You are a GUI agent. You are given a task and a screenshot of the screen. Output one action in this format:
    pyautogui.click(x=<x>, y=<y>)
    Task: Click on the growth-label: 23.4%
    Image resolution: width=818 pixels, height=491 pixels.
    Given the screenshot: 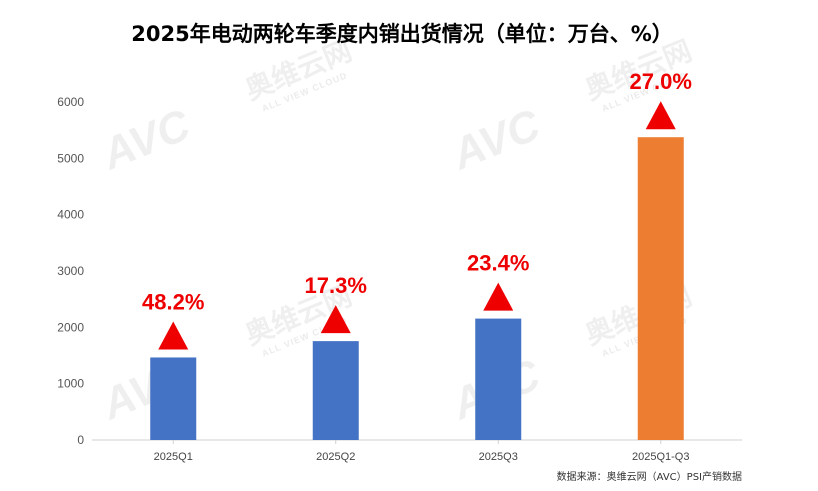 What is the action you would take?
    pyautogui.click(x=498, y=263)
    